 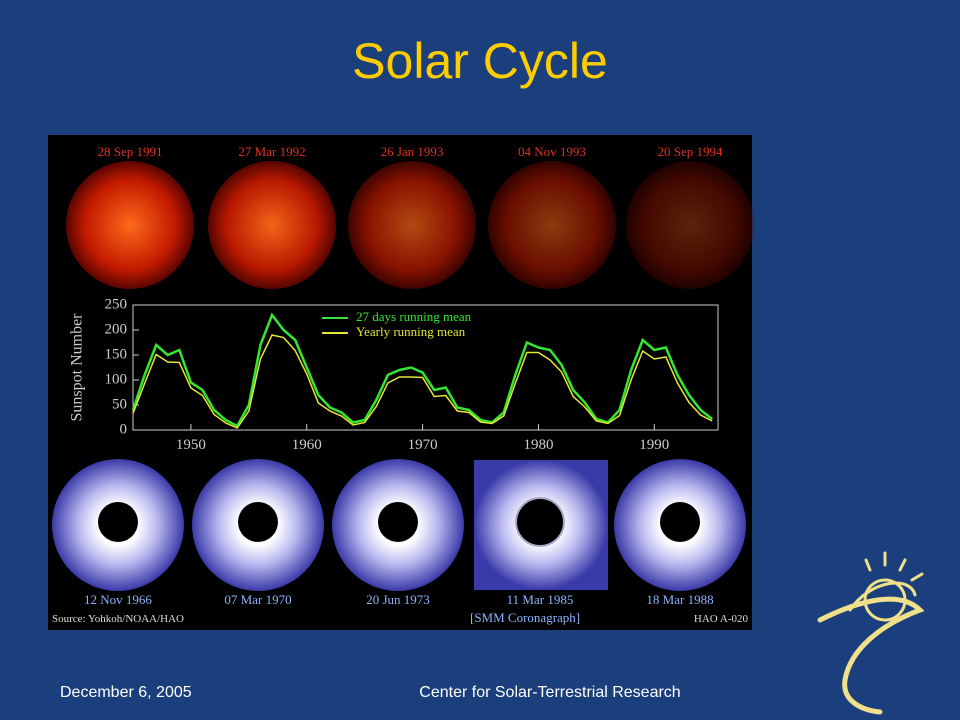 I want to click on figure-source: Source: Yohkoh/NOAA/HAO, so click(x=118, y=619).